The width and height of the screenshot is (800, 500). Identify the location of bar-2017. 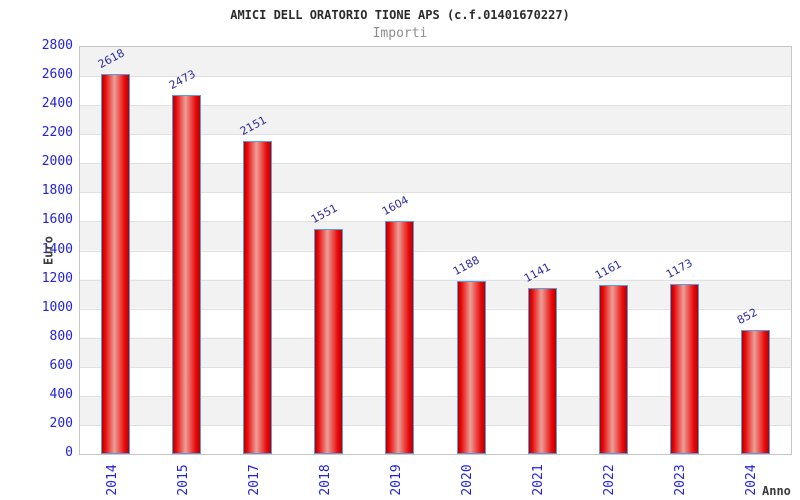
(258, 297).